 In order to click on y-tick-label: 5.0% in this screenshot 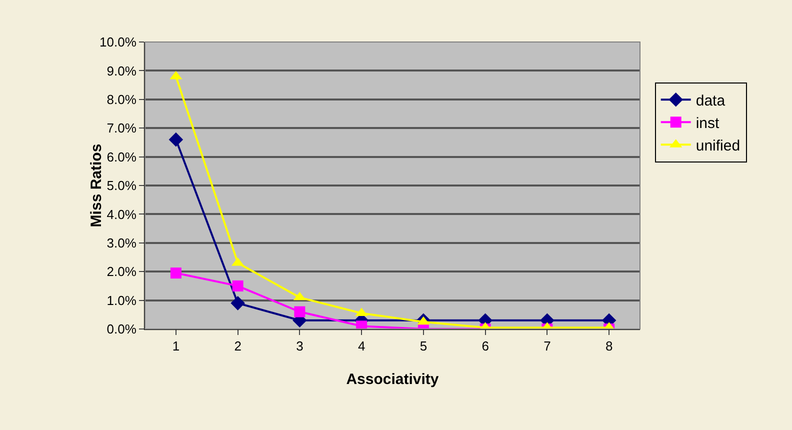, I will do `click(121, 186)`.